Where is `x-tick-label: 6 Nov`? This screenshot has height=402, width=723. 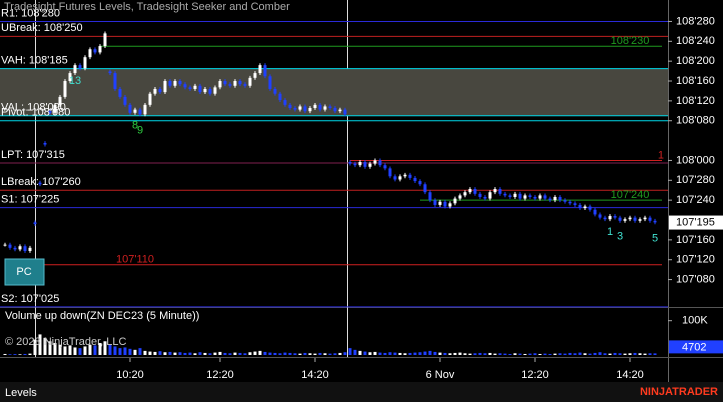
x-tick-label: 6 Nov is located at coordinates (440, 375).